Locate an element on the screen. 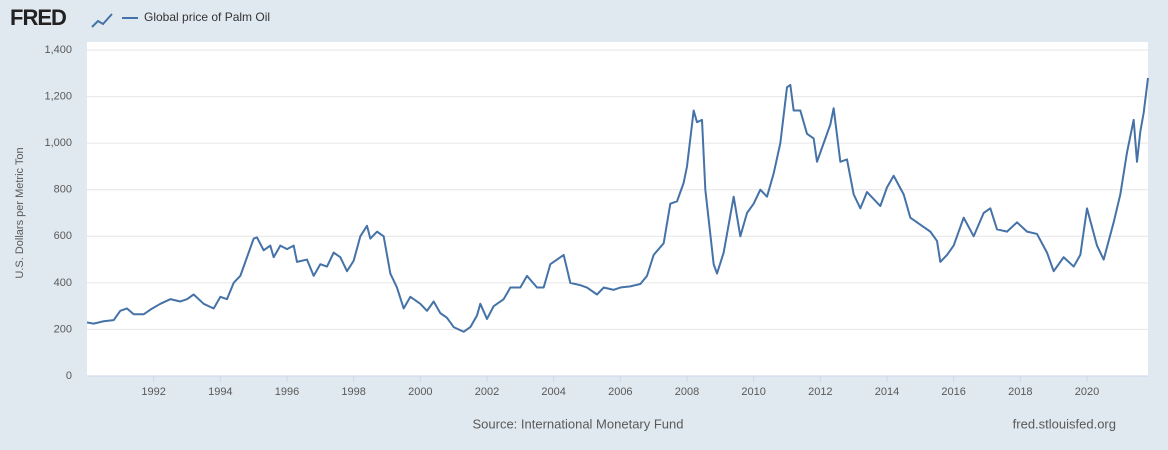 Image resolution: width=1168 pixels, height=450 pixels. x-tick-label: 2006 is located at coordinates (620, 392).